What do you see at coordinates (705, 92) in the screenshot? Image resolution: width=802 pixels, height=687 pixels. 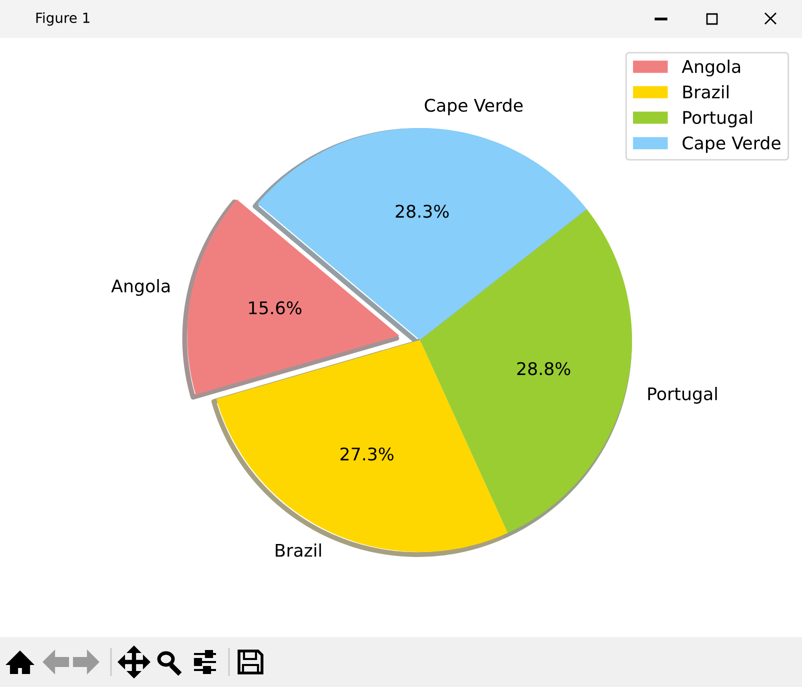 I see `legend-label: Brazil` at bounding box center [705, 92].